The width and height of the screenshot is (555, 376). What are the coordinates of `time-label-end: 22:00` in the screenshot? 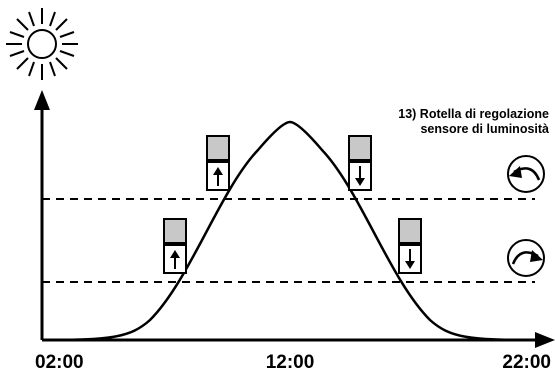 It's located at (526, 362).